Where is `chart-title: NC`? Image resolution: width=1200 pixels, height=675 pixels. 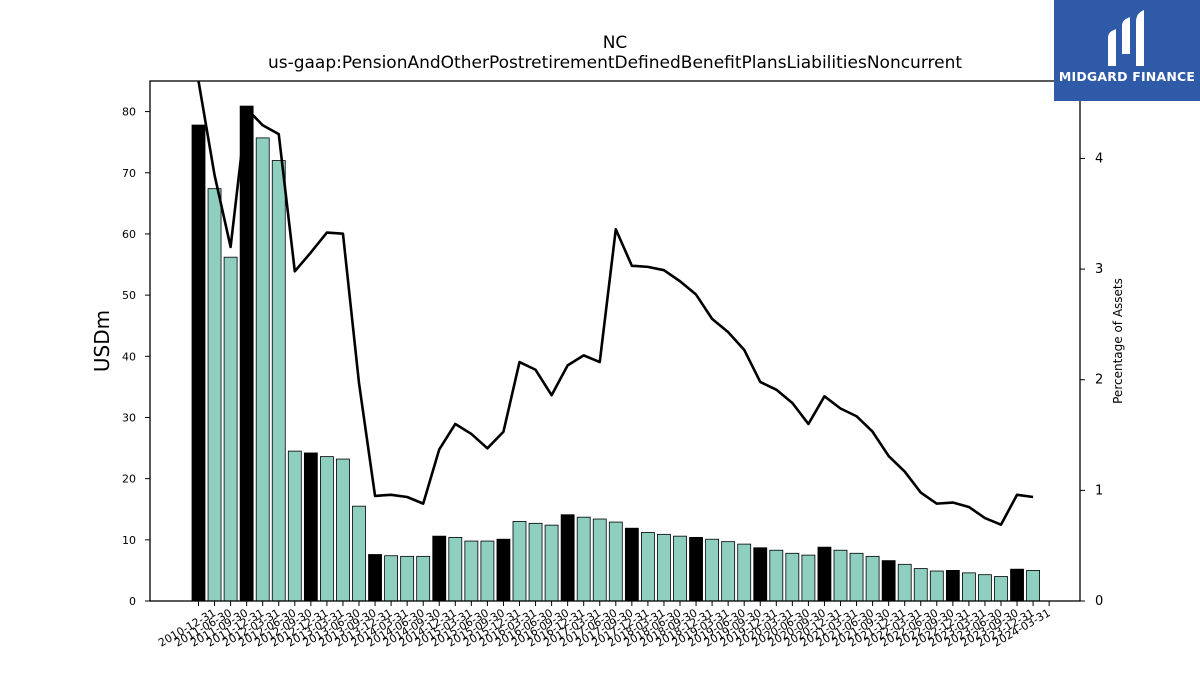 chart-title: NC is located at coordinates (615, 43).